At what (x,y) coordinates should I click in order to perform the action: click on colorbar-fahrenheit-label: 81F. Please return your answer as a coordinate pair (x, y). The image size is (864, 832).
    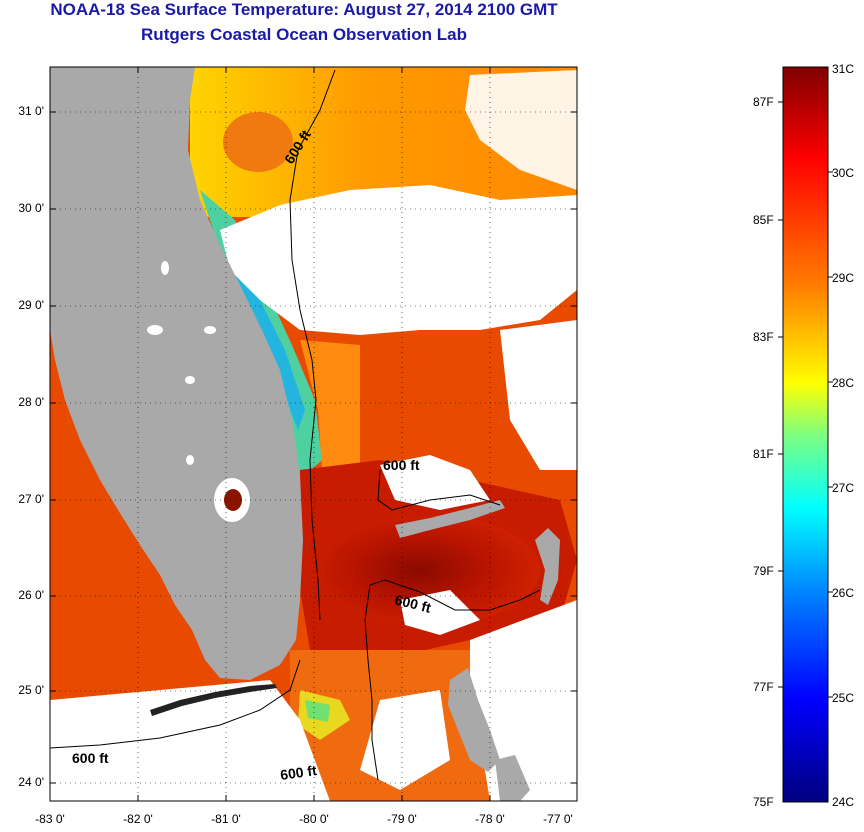
    Looking at the image, I should click on (763, 454).